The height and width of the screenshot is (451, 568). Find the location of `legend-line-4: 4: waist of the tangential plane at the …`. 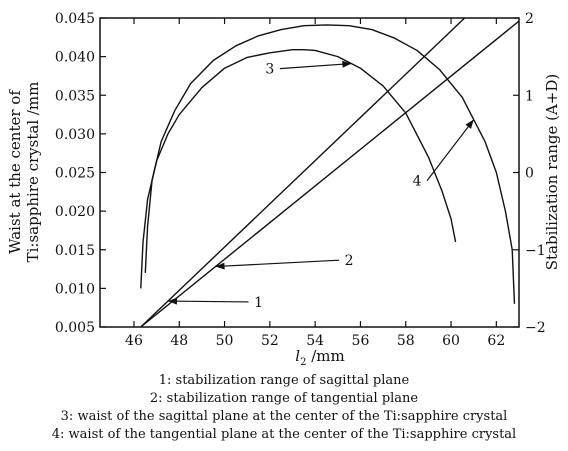

legend-line-4: 4: waist of the tangential plane at the … is located at coordinates (284, 434).